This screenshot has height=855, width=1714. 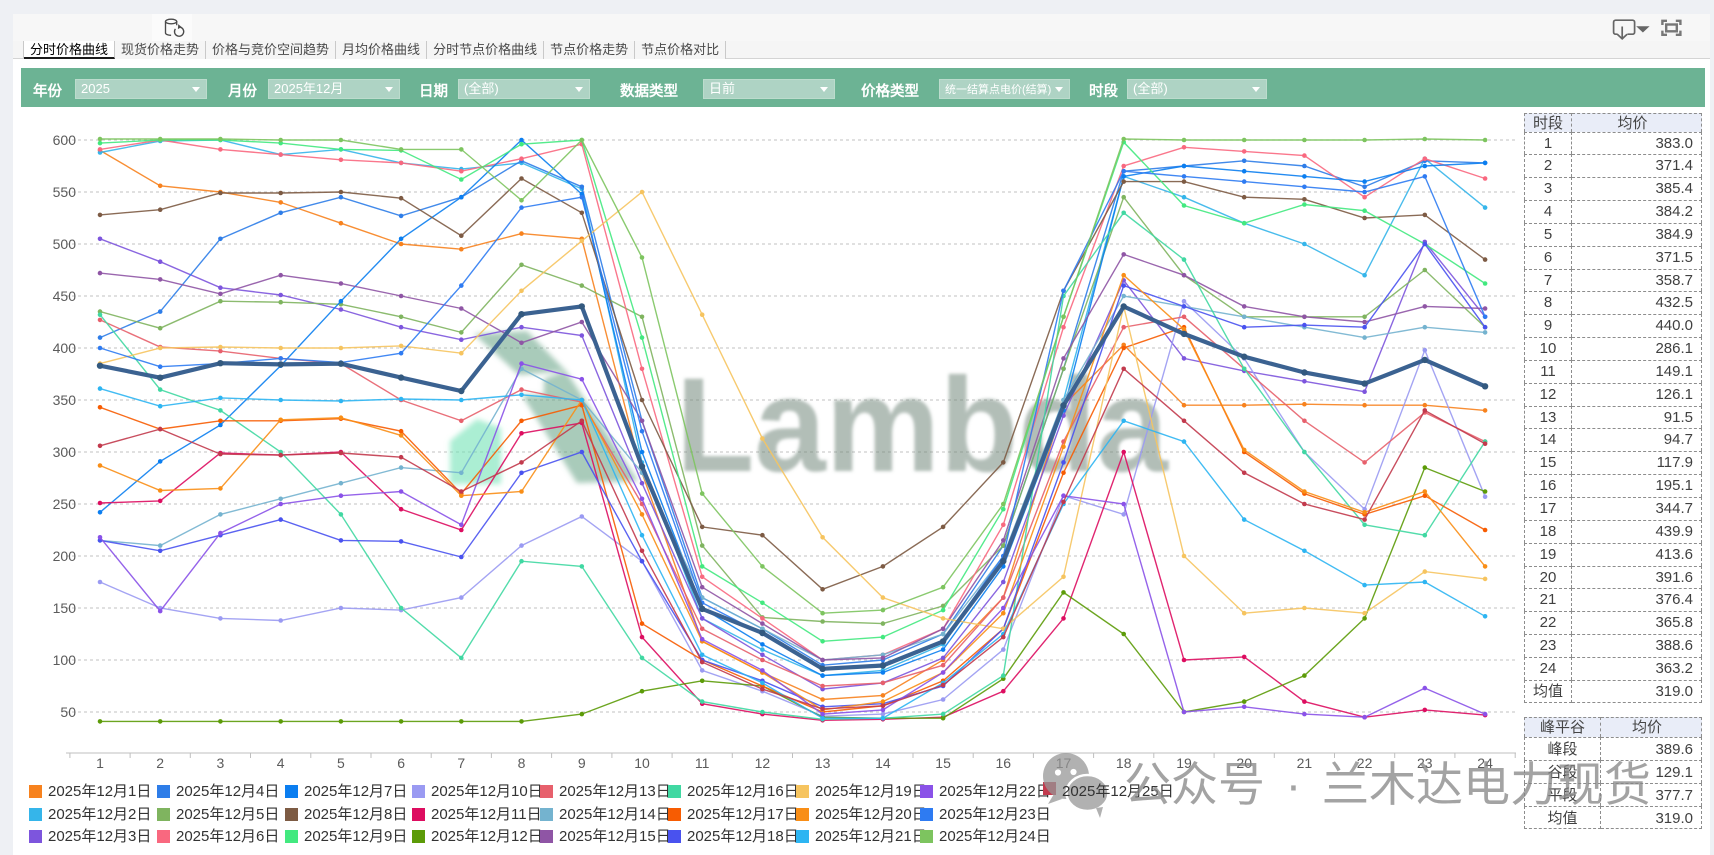 What do you see at coordinates (1365, 763) in the screenshot?
I see `svg-text: 22` at bounding box center [1365, 763].